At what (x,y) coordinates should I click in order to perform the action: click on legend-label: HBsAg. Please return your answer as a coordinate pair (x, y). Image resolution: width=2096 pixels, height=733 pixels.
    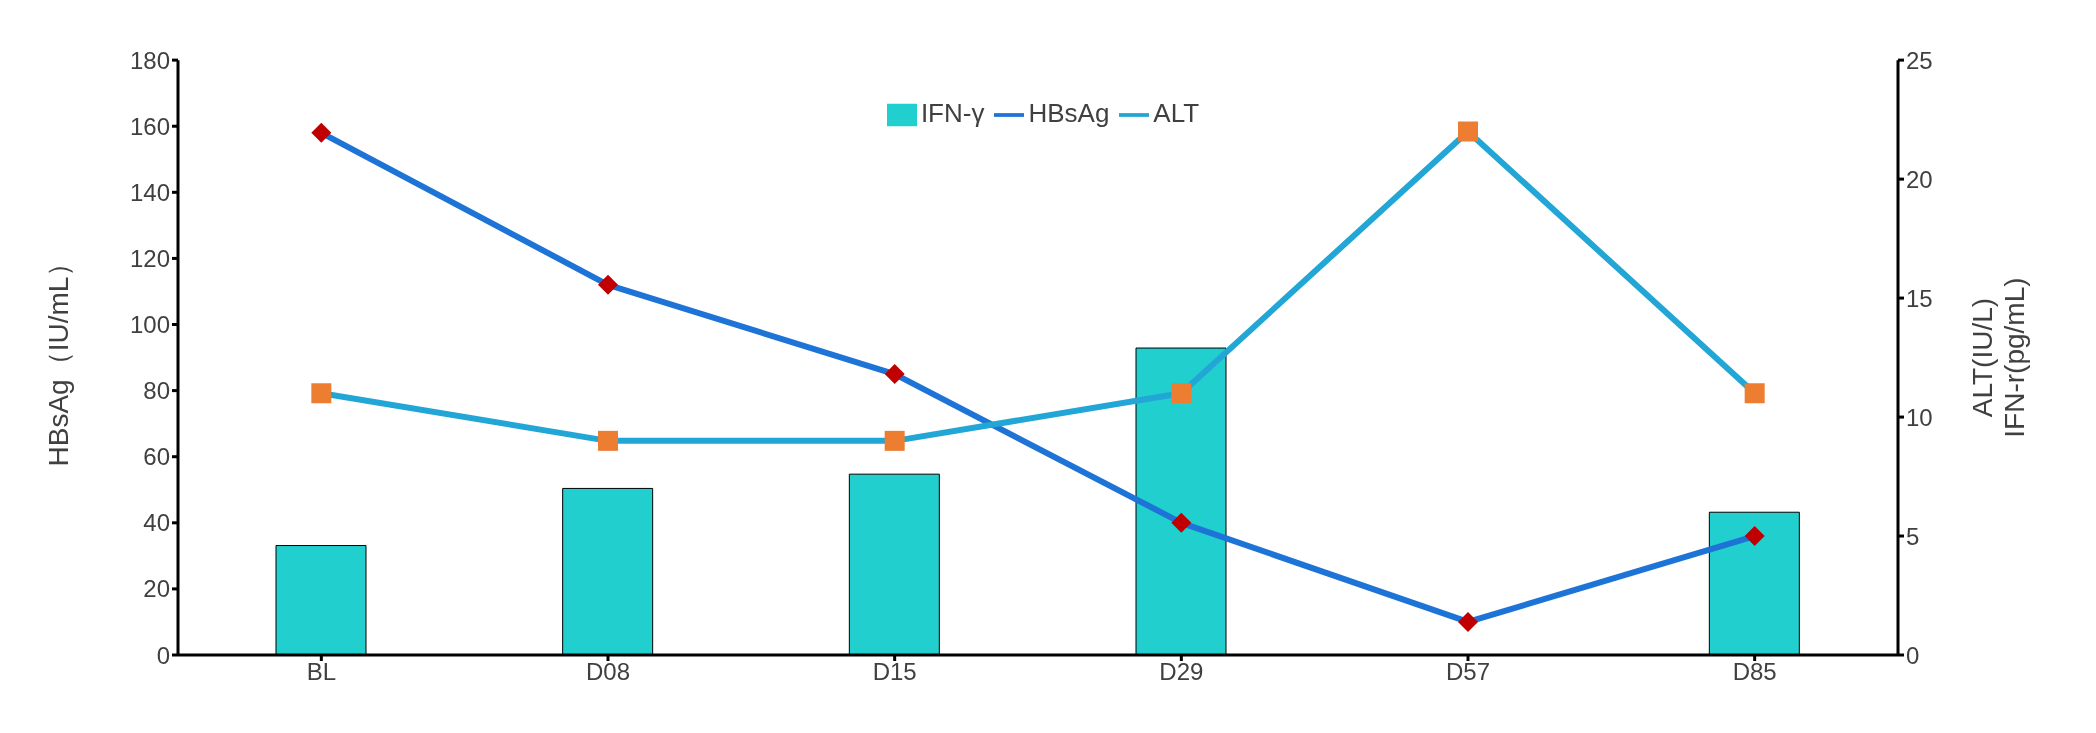
    Looking at the image, I should click on (1069, 113).